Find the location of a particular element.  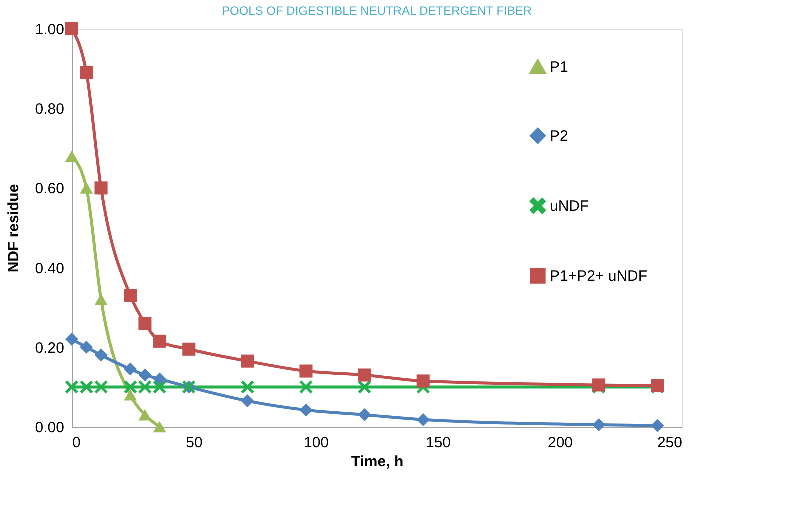

y-tick-label: 0.40 is located at coordinates (49, 269).